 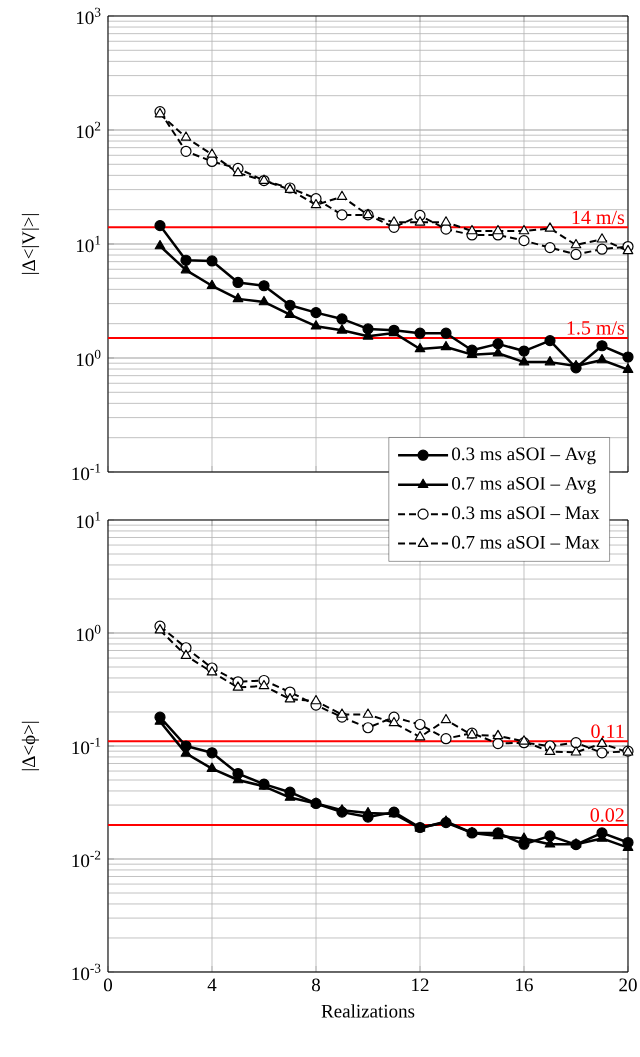 What do you see at coordinates (526, 542) in the screenshot?
I see `legend-label: 0.7 ms aSOI – Max` at bounding box center [526, 542].